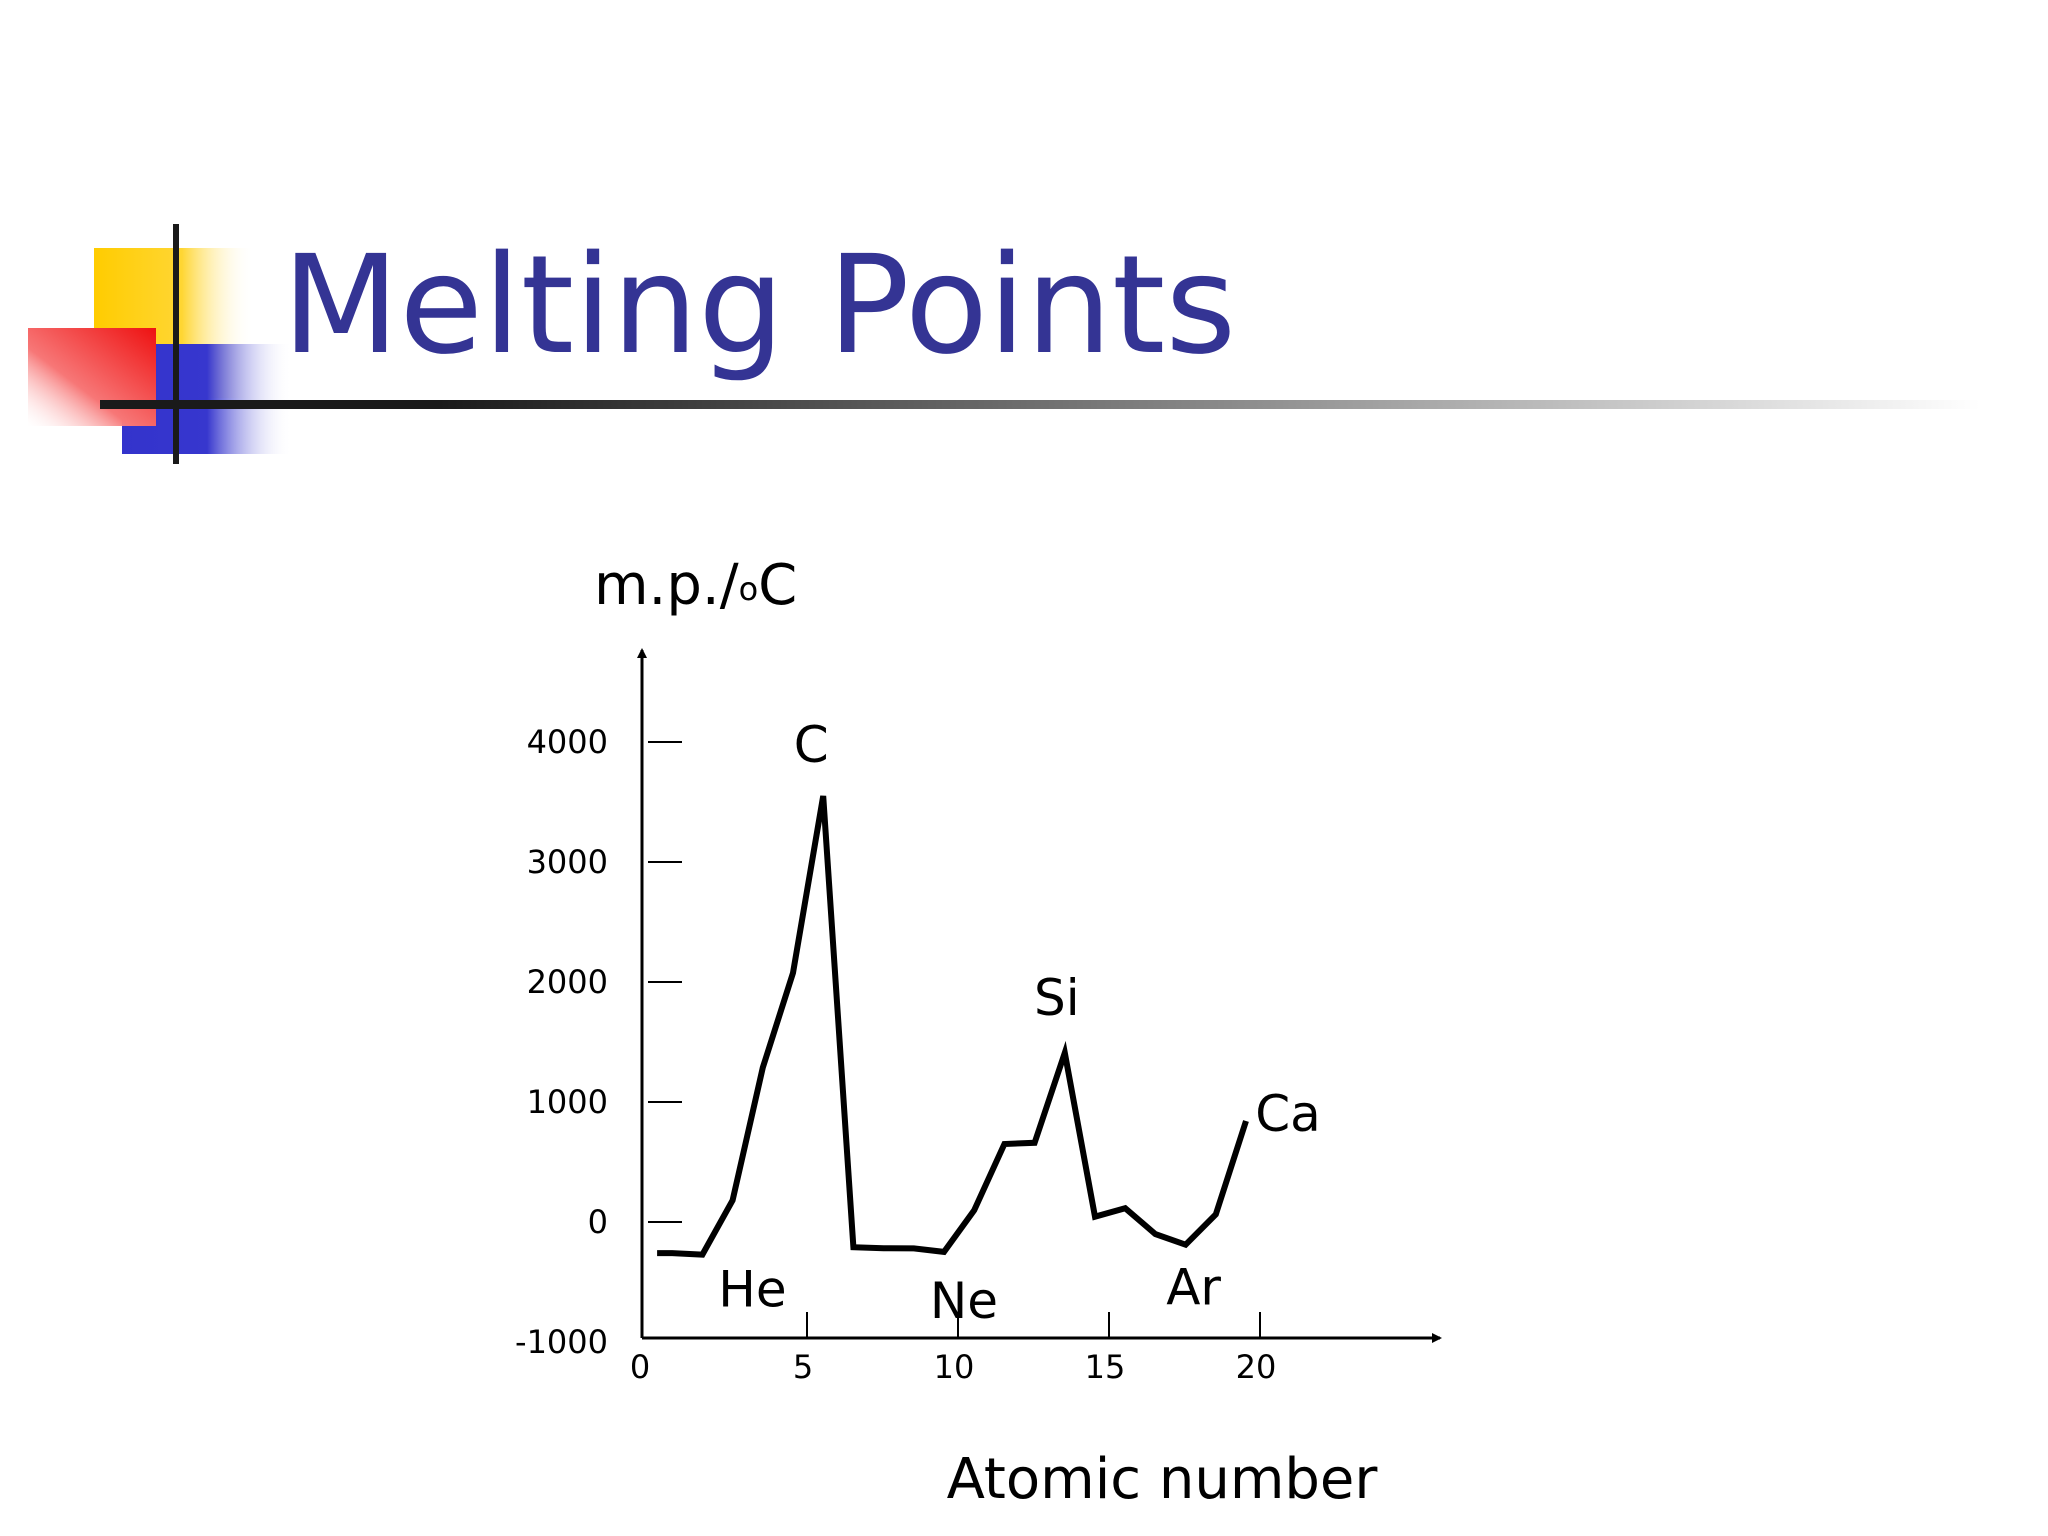  What do you see at coordinates (561, 1342) in the screenshot?
I see `y-tick-label: -1000` at bounding box center [561, 1342].